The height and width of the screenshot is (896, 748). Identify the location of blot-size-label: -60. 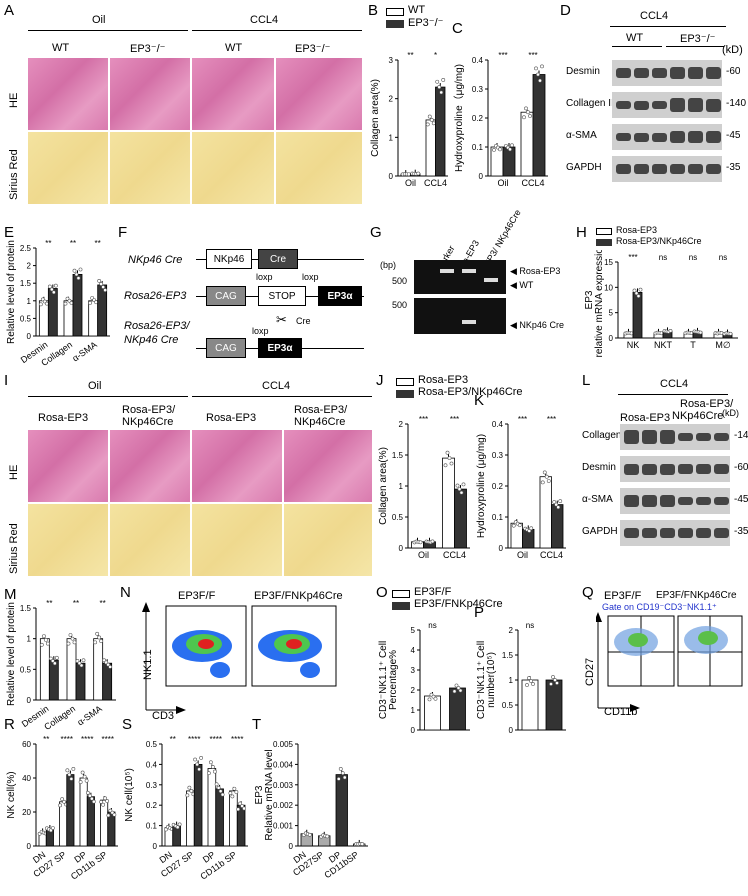
(741, 467).